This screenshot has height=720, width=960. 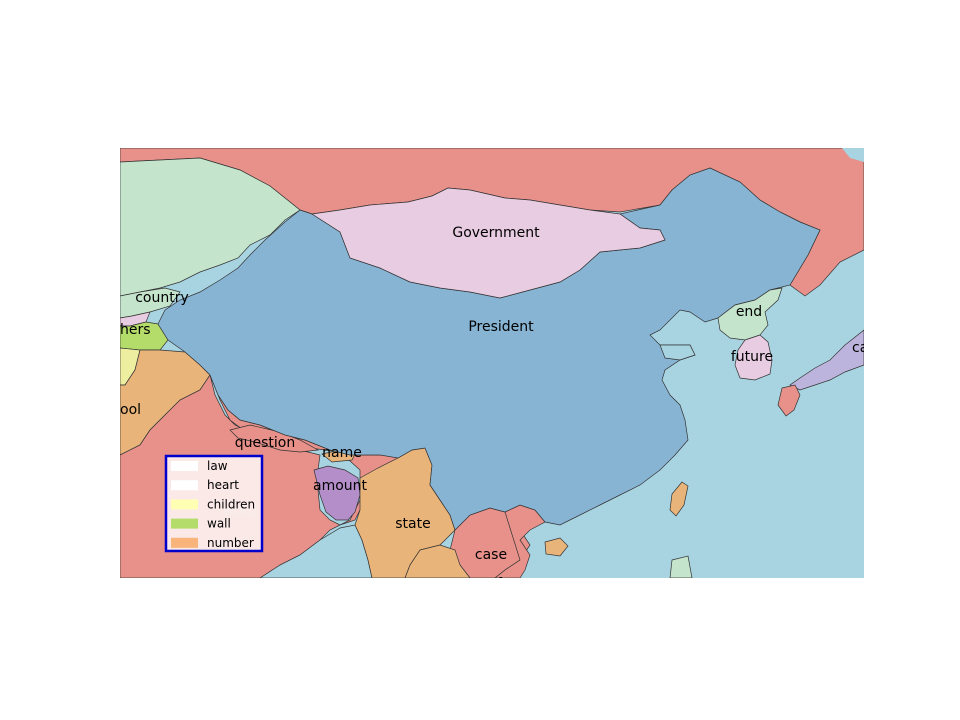 I want to click on legend-swatch-heart, so click(x=184, y=485).